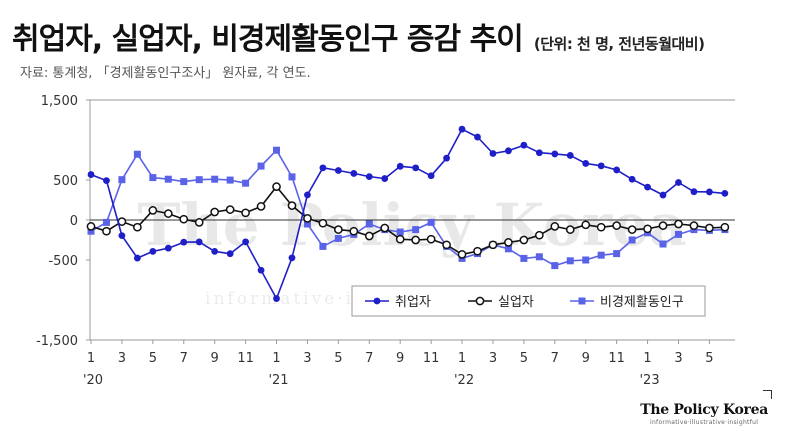 The height and width of the screenshot is (442, 794). I want to click on legend-label: 비경제활동인구, so click(642, 302).